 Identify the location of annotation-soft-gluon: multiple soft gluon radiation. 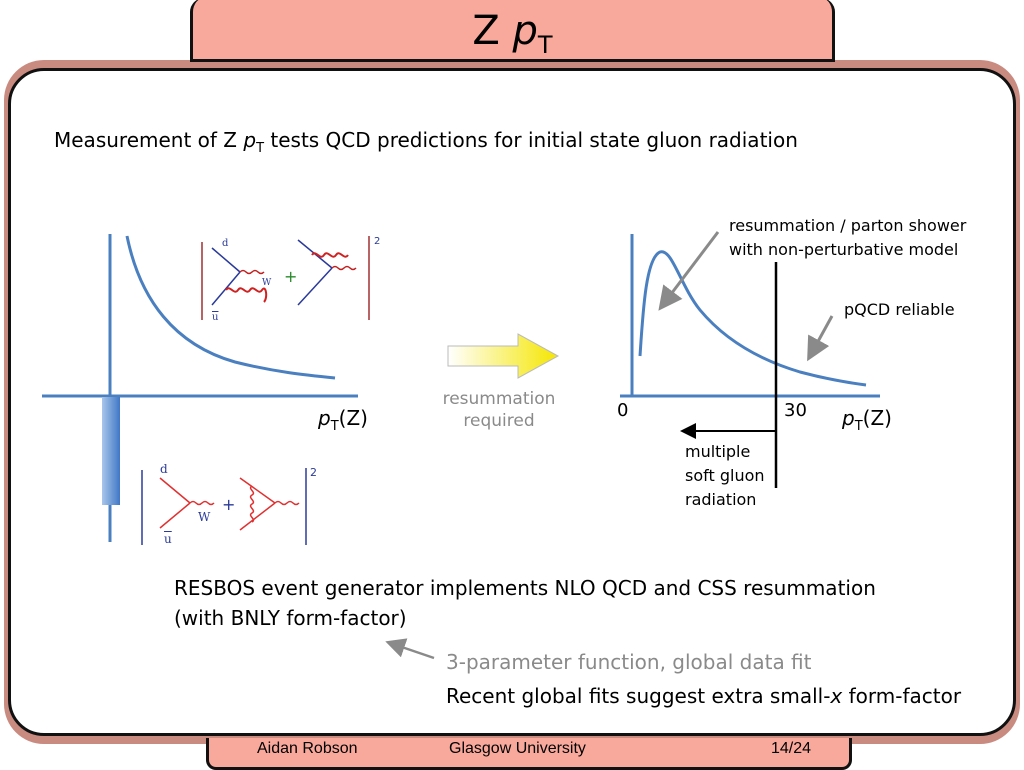
(725, 475).